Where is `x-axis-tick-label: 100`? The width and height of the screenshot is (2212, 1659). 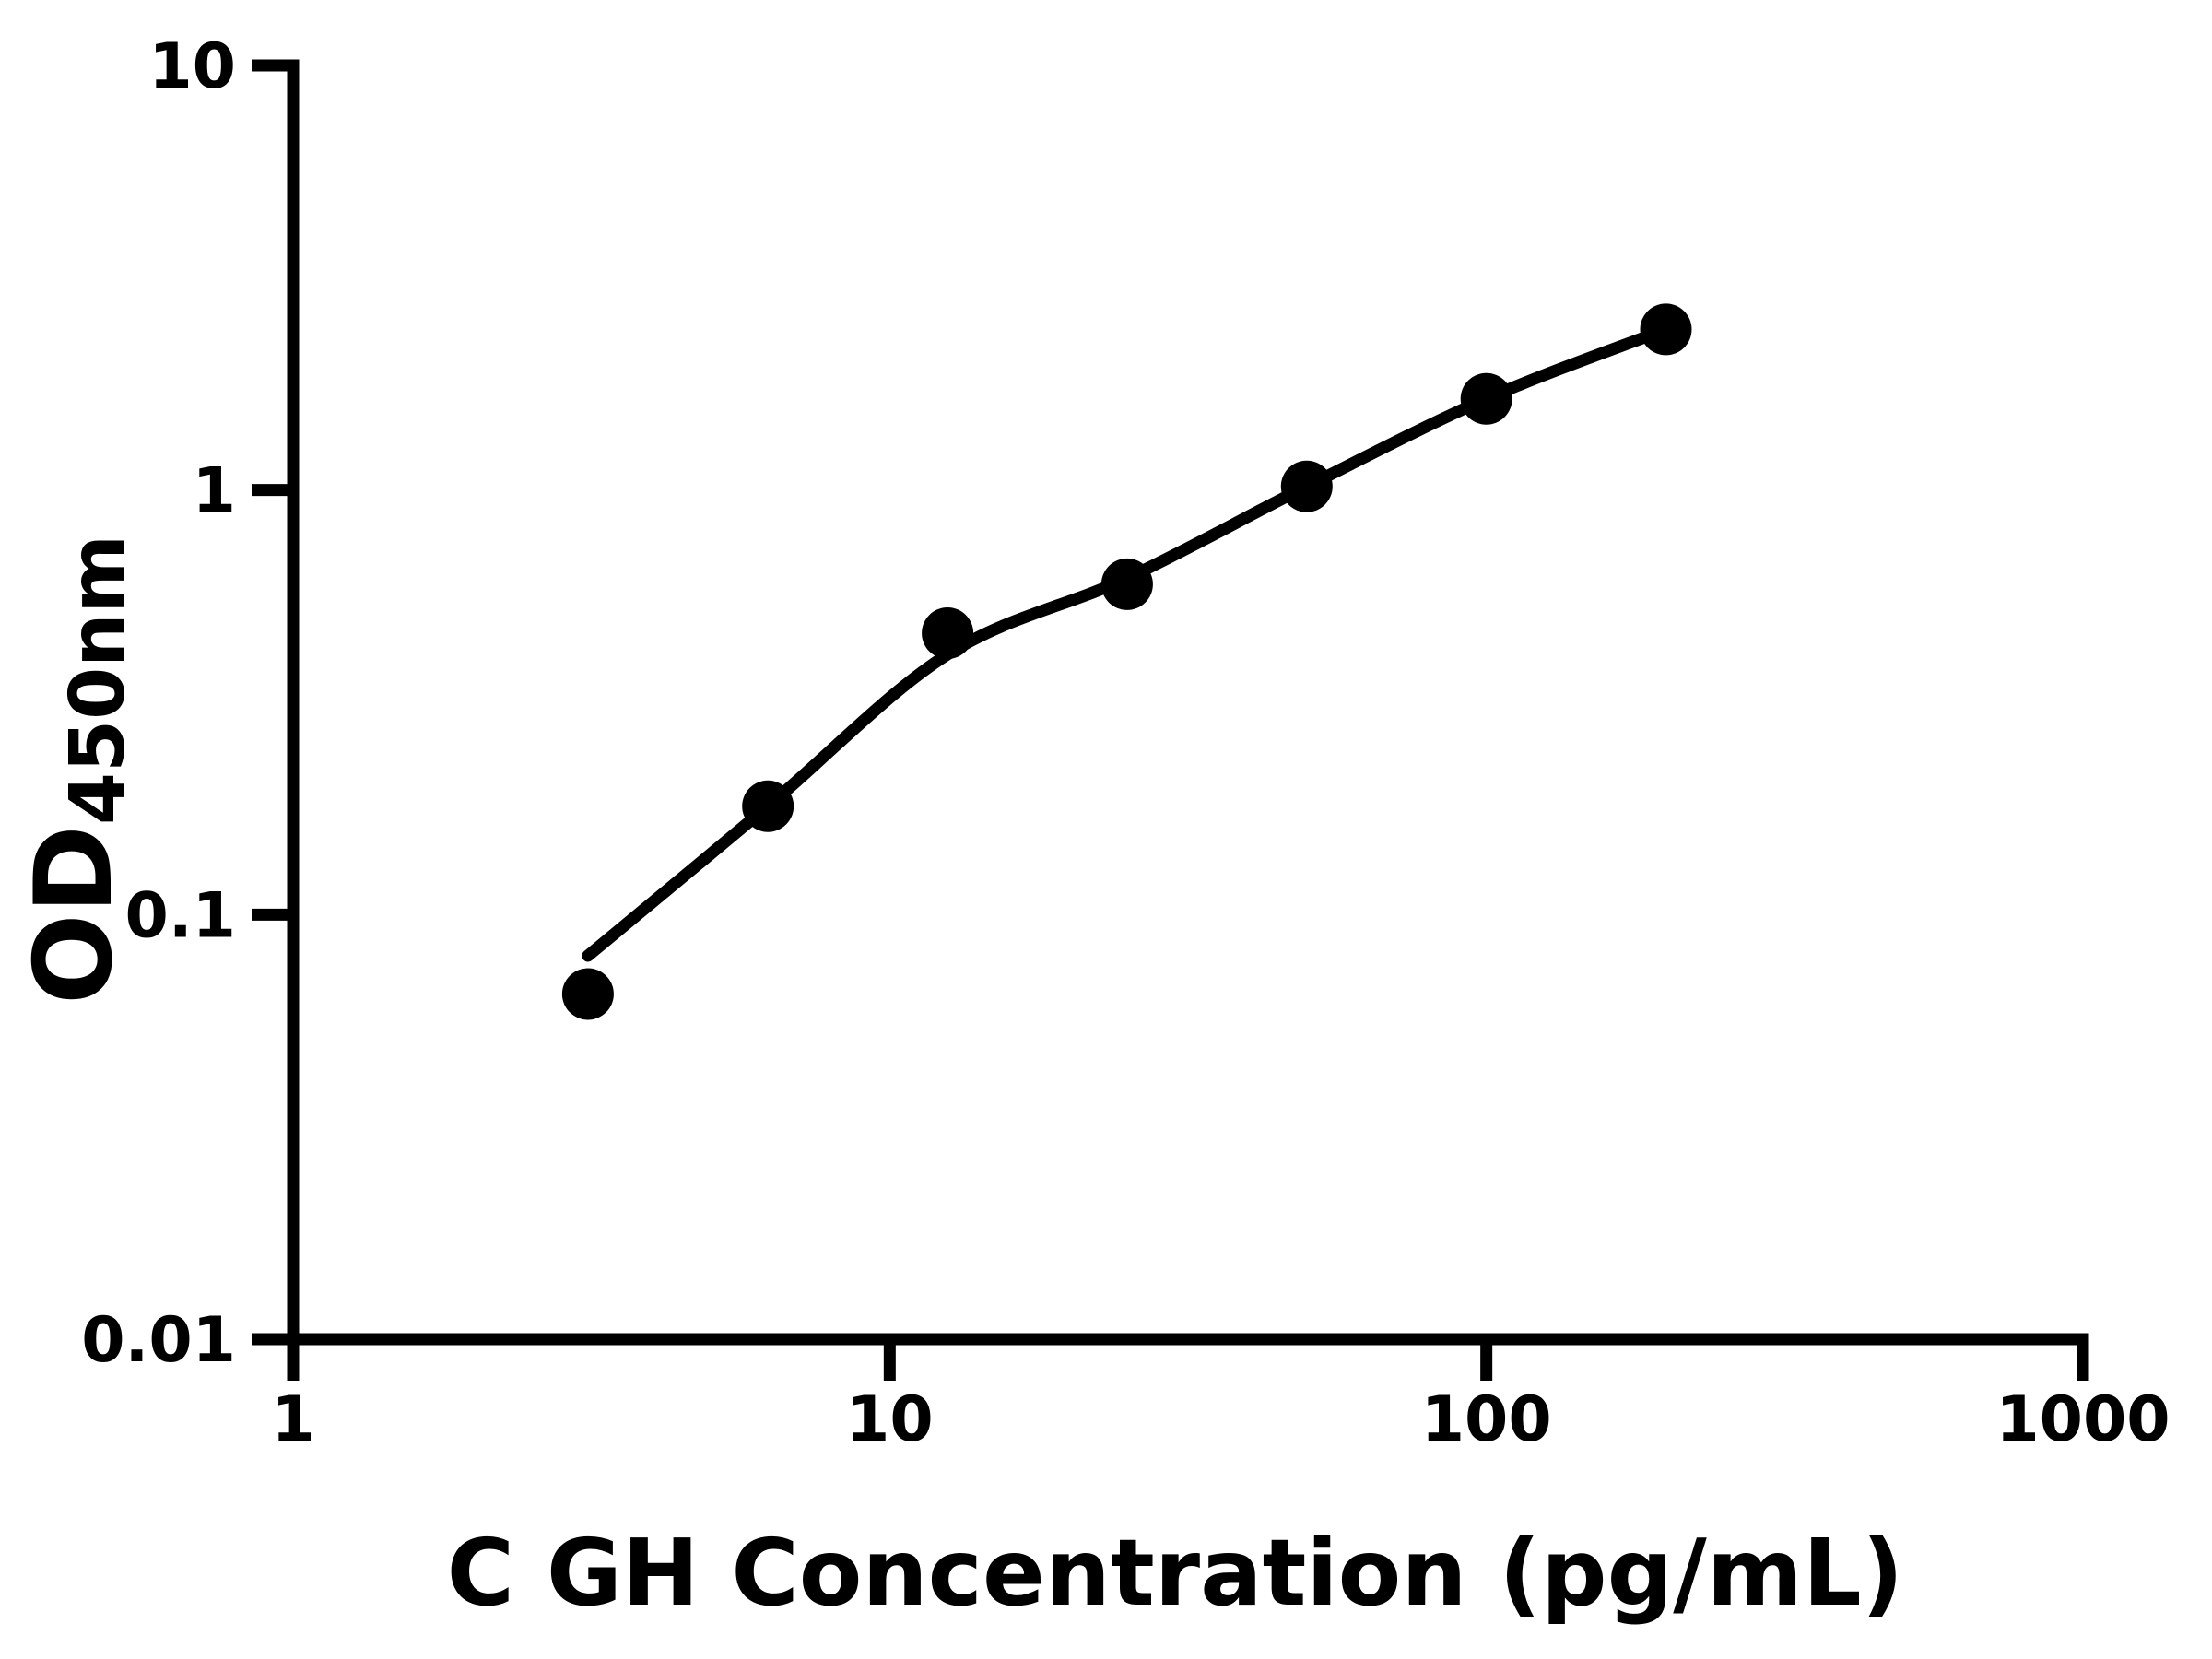 x-axis-tick-label: 100 is located at coordinates (1486, 1419).